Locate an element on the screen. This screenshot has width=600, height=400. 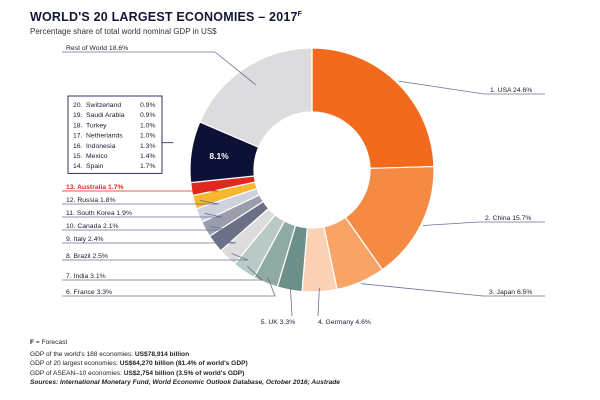
chart-title: WORLD'S 20 LARGEST ECONOMIES – 2017F is located at coordinates (166, 17).